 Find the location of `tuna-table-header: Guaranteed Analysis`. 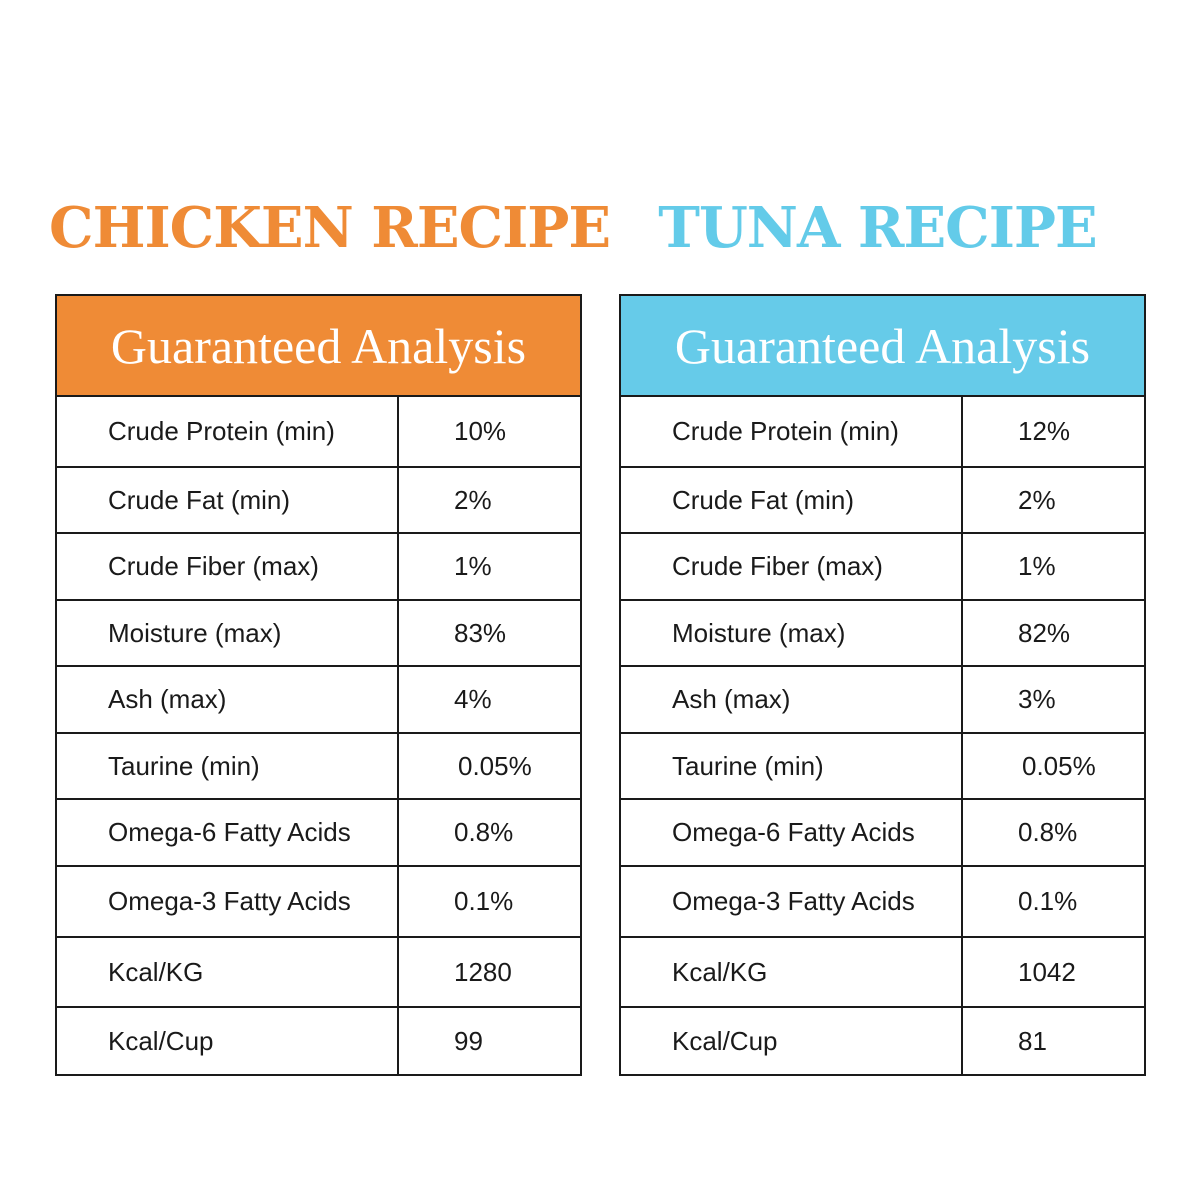

tuna-table-header: Guaranteed Analysis is located at coordinates (882, 346).